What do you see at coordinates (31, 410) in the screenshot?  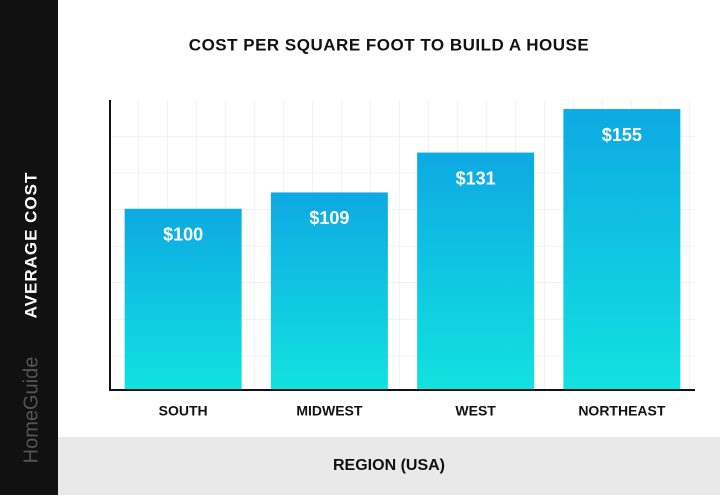 I see `brand: HomeGuide` at bounding box center [31, 410].